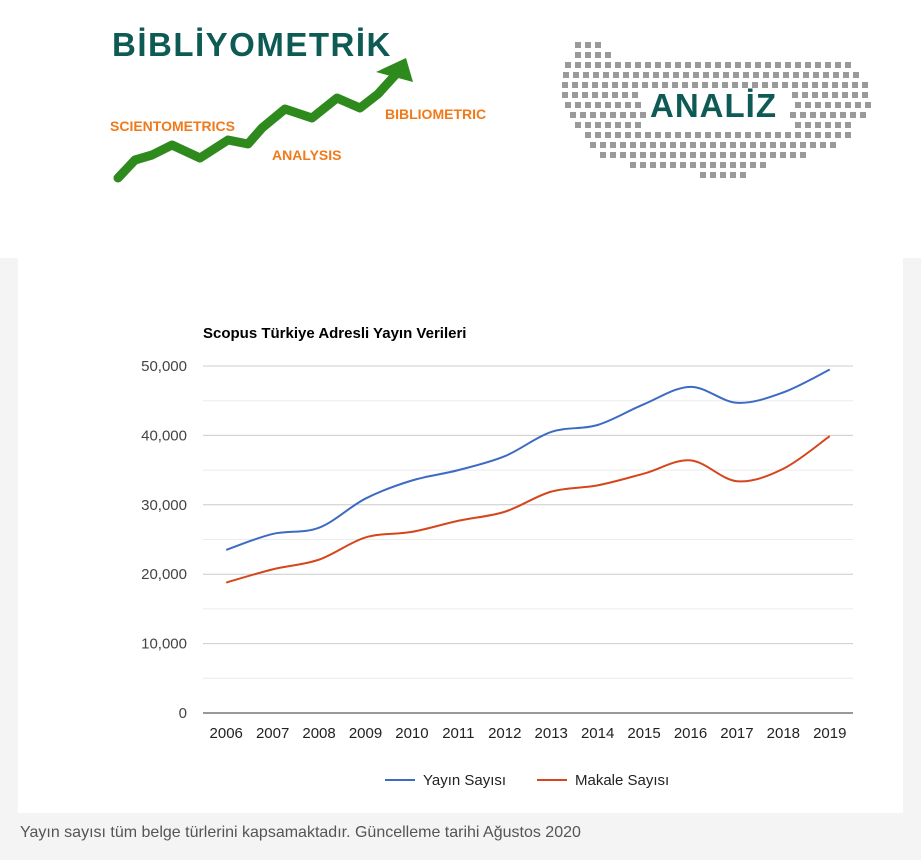  I want to click on y-tick-label: 20,000, so click(164, 574).